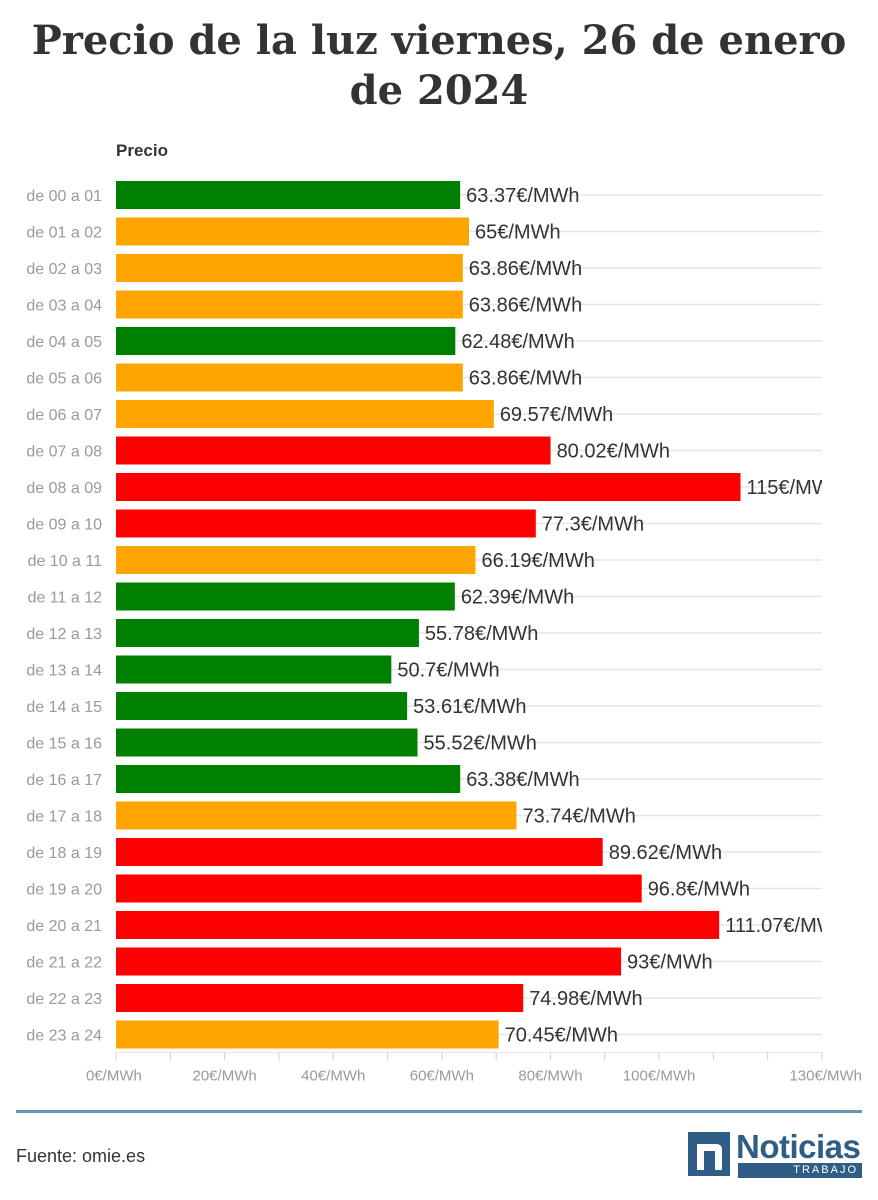 The width and height of the screenshot is (878, 1200). I want to click on category-label: de 15 a 16, so click(64, 744).